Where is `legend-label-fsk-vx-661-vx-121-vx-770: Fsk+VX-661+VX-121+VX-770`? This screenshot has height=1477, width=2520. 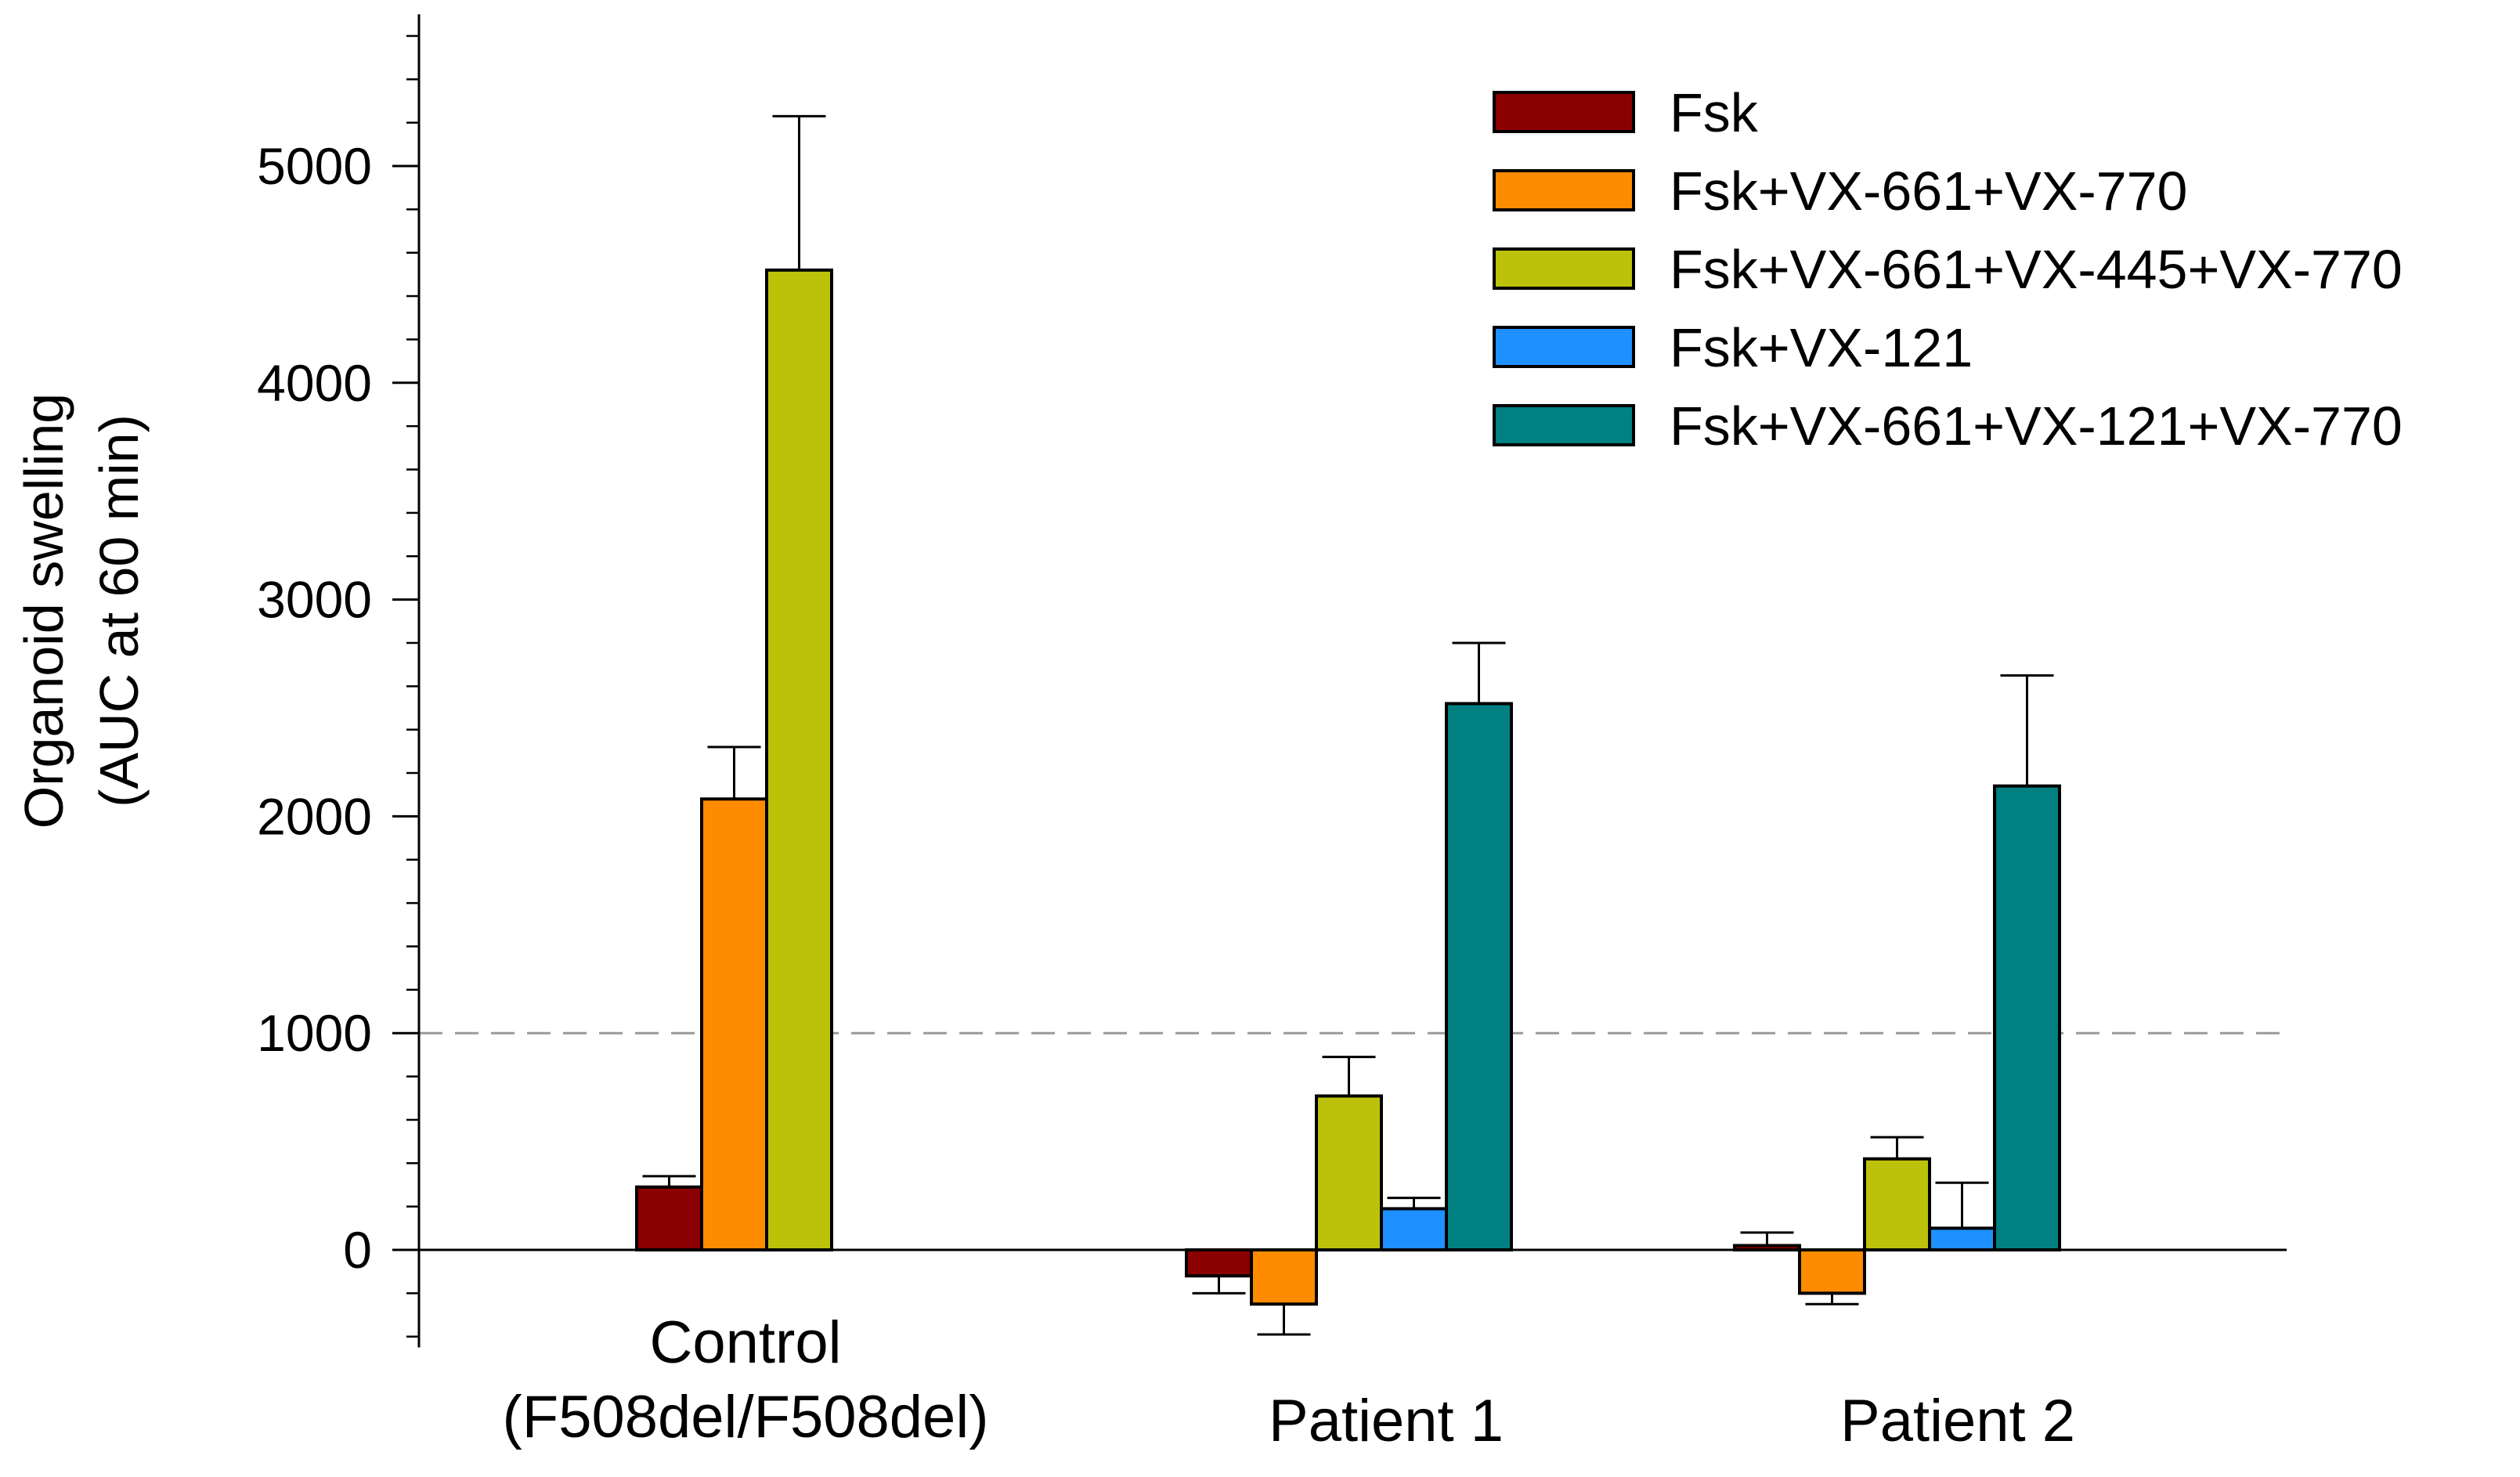 legend-label-fsk-vx-661-vx-121-vx-770: Fsk+VX-661+VX-121+VX-770 is located at coordinates (2036, 426).